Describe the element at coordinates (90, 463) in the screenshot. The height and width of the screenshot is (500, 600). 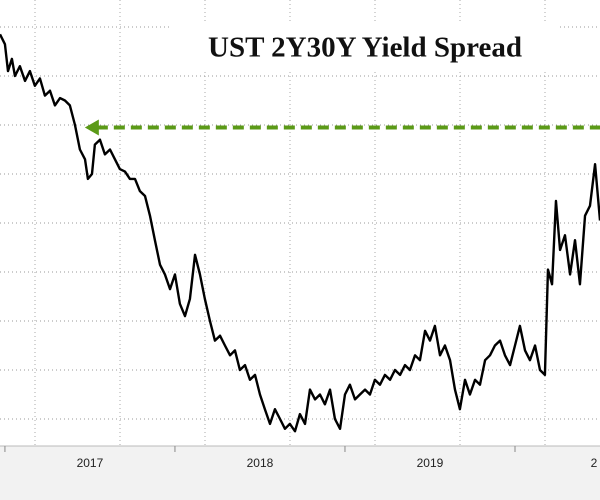
I see `x-tick-label: 2017` at that location.